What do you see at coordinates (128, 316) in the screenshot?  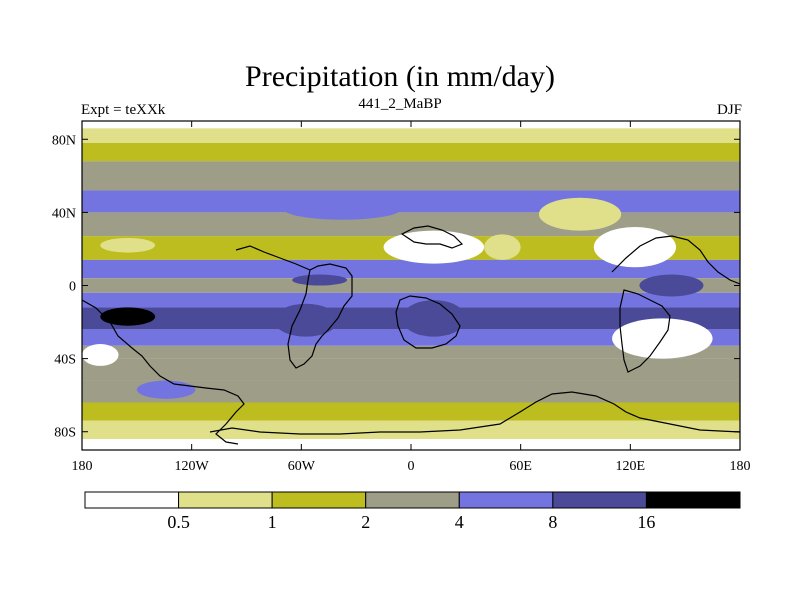 I see `precip-region-south-pacific-wet` at bounding box center [128, 316].